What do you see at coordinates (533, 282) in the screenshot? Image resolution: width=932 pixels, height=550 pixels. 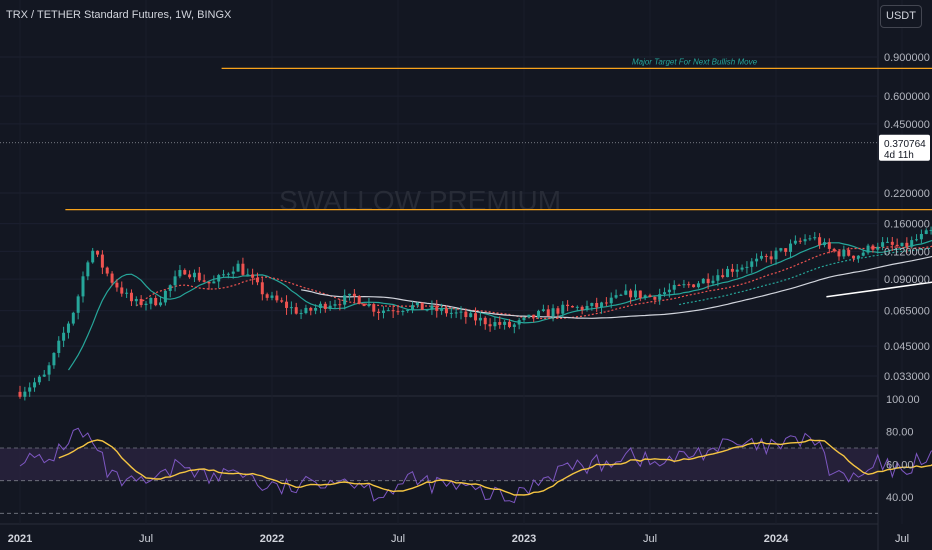 I see `ema-medium-line` at bounding box center [533, 282].